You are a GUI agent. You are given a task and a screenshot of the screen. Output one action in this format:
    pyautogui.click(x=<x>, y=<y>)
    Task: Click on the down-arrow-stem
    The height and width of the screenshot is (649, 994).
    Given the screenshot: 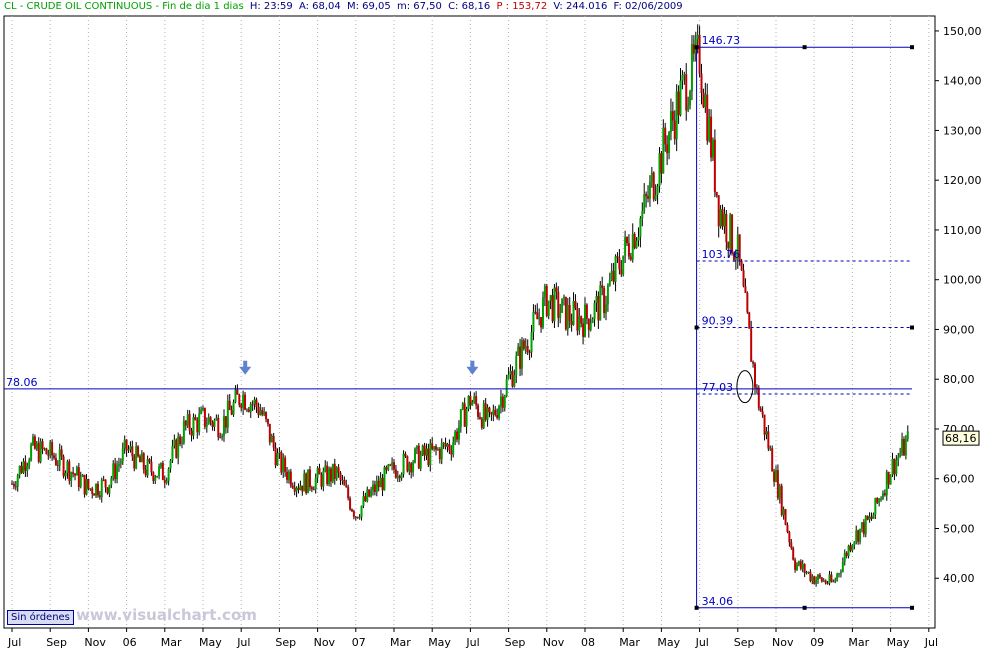 What is the action you would take?
    pyautogui.click(x=245, y=364)
    